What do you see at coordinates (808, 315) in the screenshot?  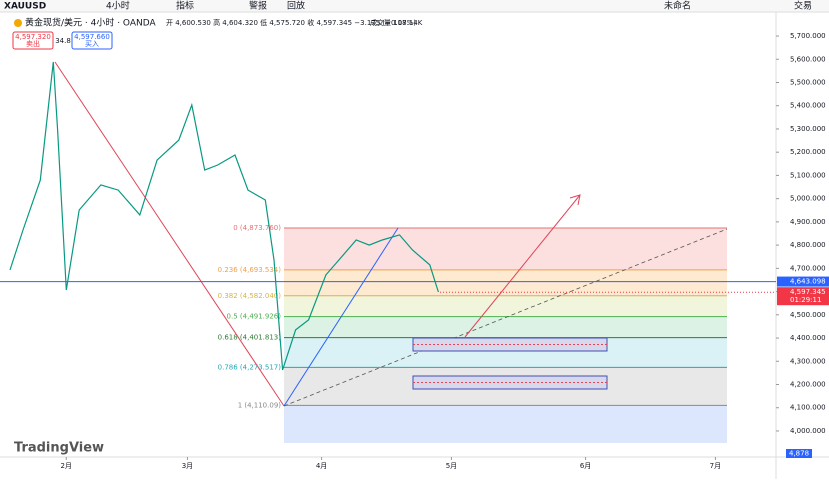 I see `y-tick-label: 4,500.000` at bounding box center [808, 315].